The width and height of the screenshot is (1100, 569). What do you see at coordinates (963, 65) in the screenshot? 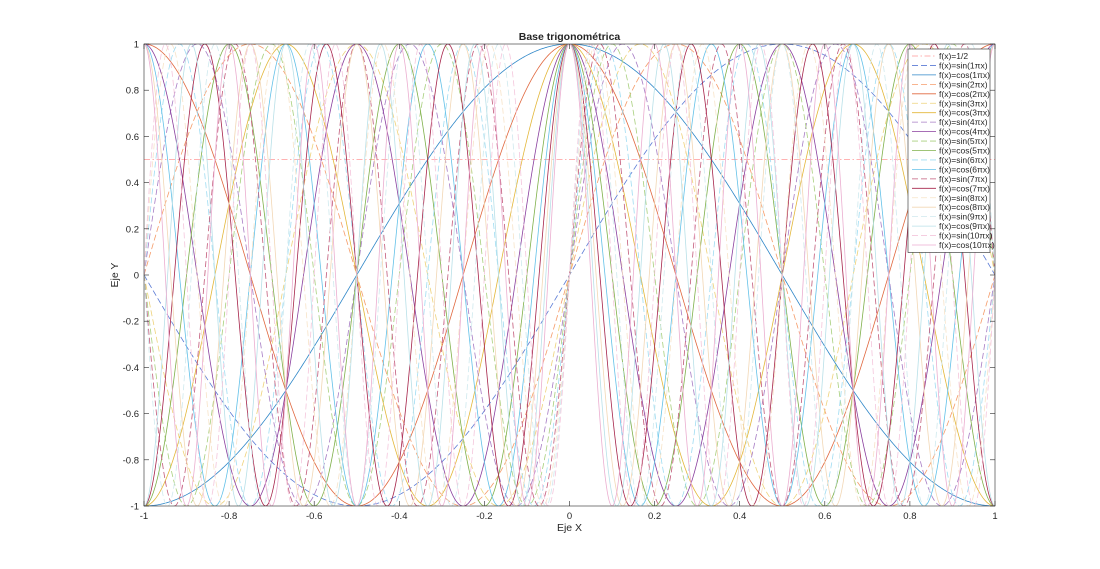
I see `legend-label: f(x)=sin(1πx)` at bounding box center [963, 65].